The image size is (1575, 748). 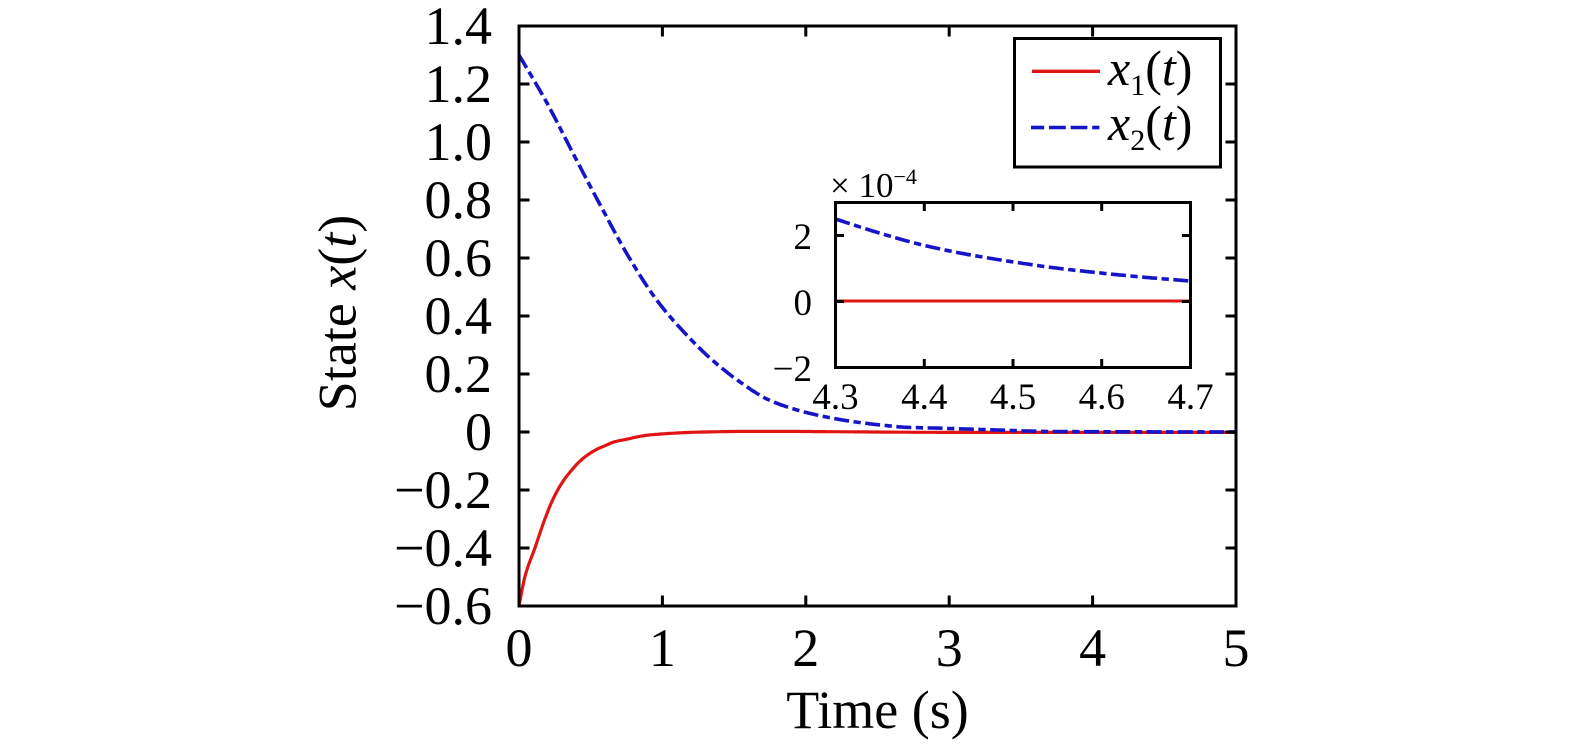 I want to click on svg-text: 3, so click(x=949, y=648).